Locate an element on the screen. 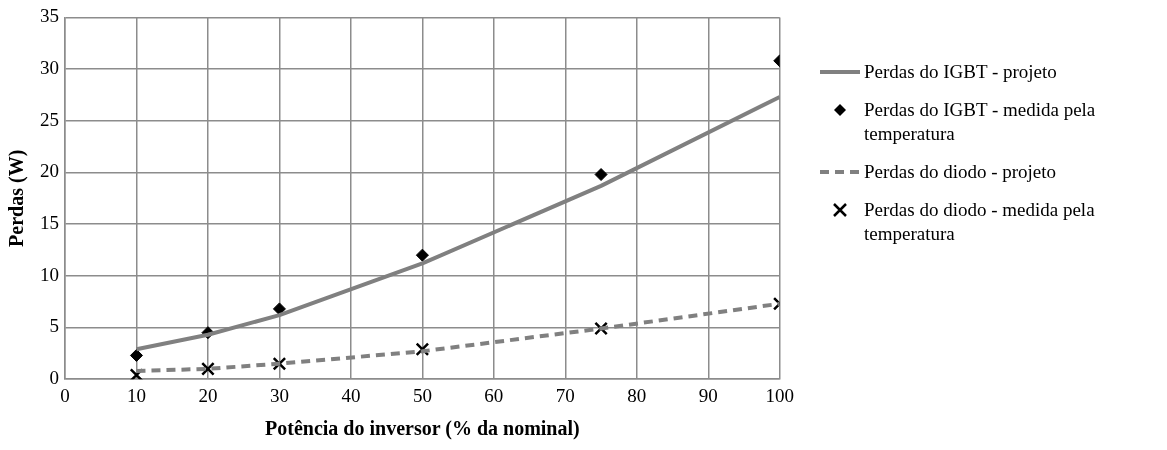 This screenshot has width=1167, height=450. y-tick-label: 15 is located at coordinates (49, 223).